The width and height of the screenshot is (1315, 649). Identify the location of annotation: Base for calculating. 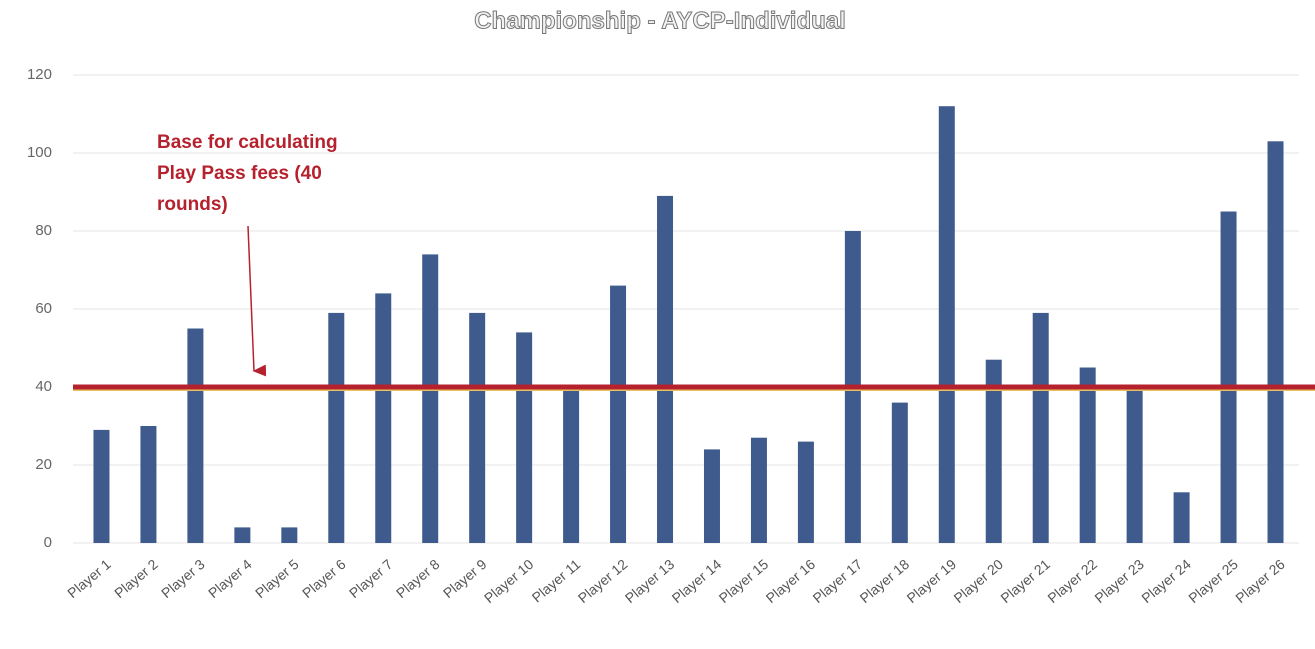
(247, 142).